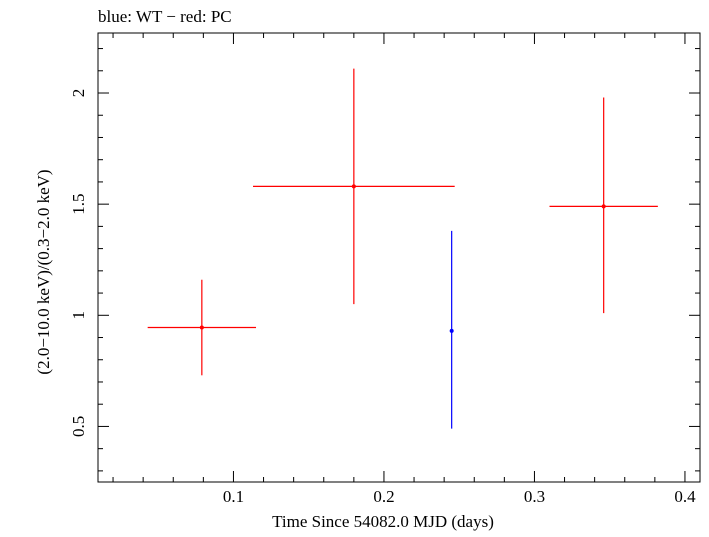 This screenshot has width=709, height=537. I want to click on chart-title: blue: WT − red: PC, so click(165, 16).